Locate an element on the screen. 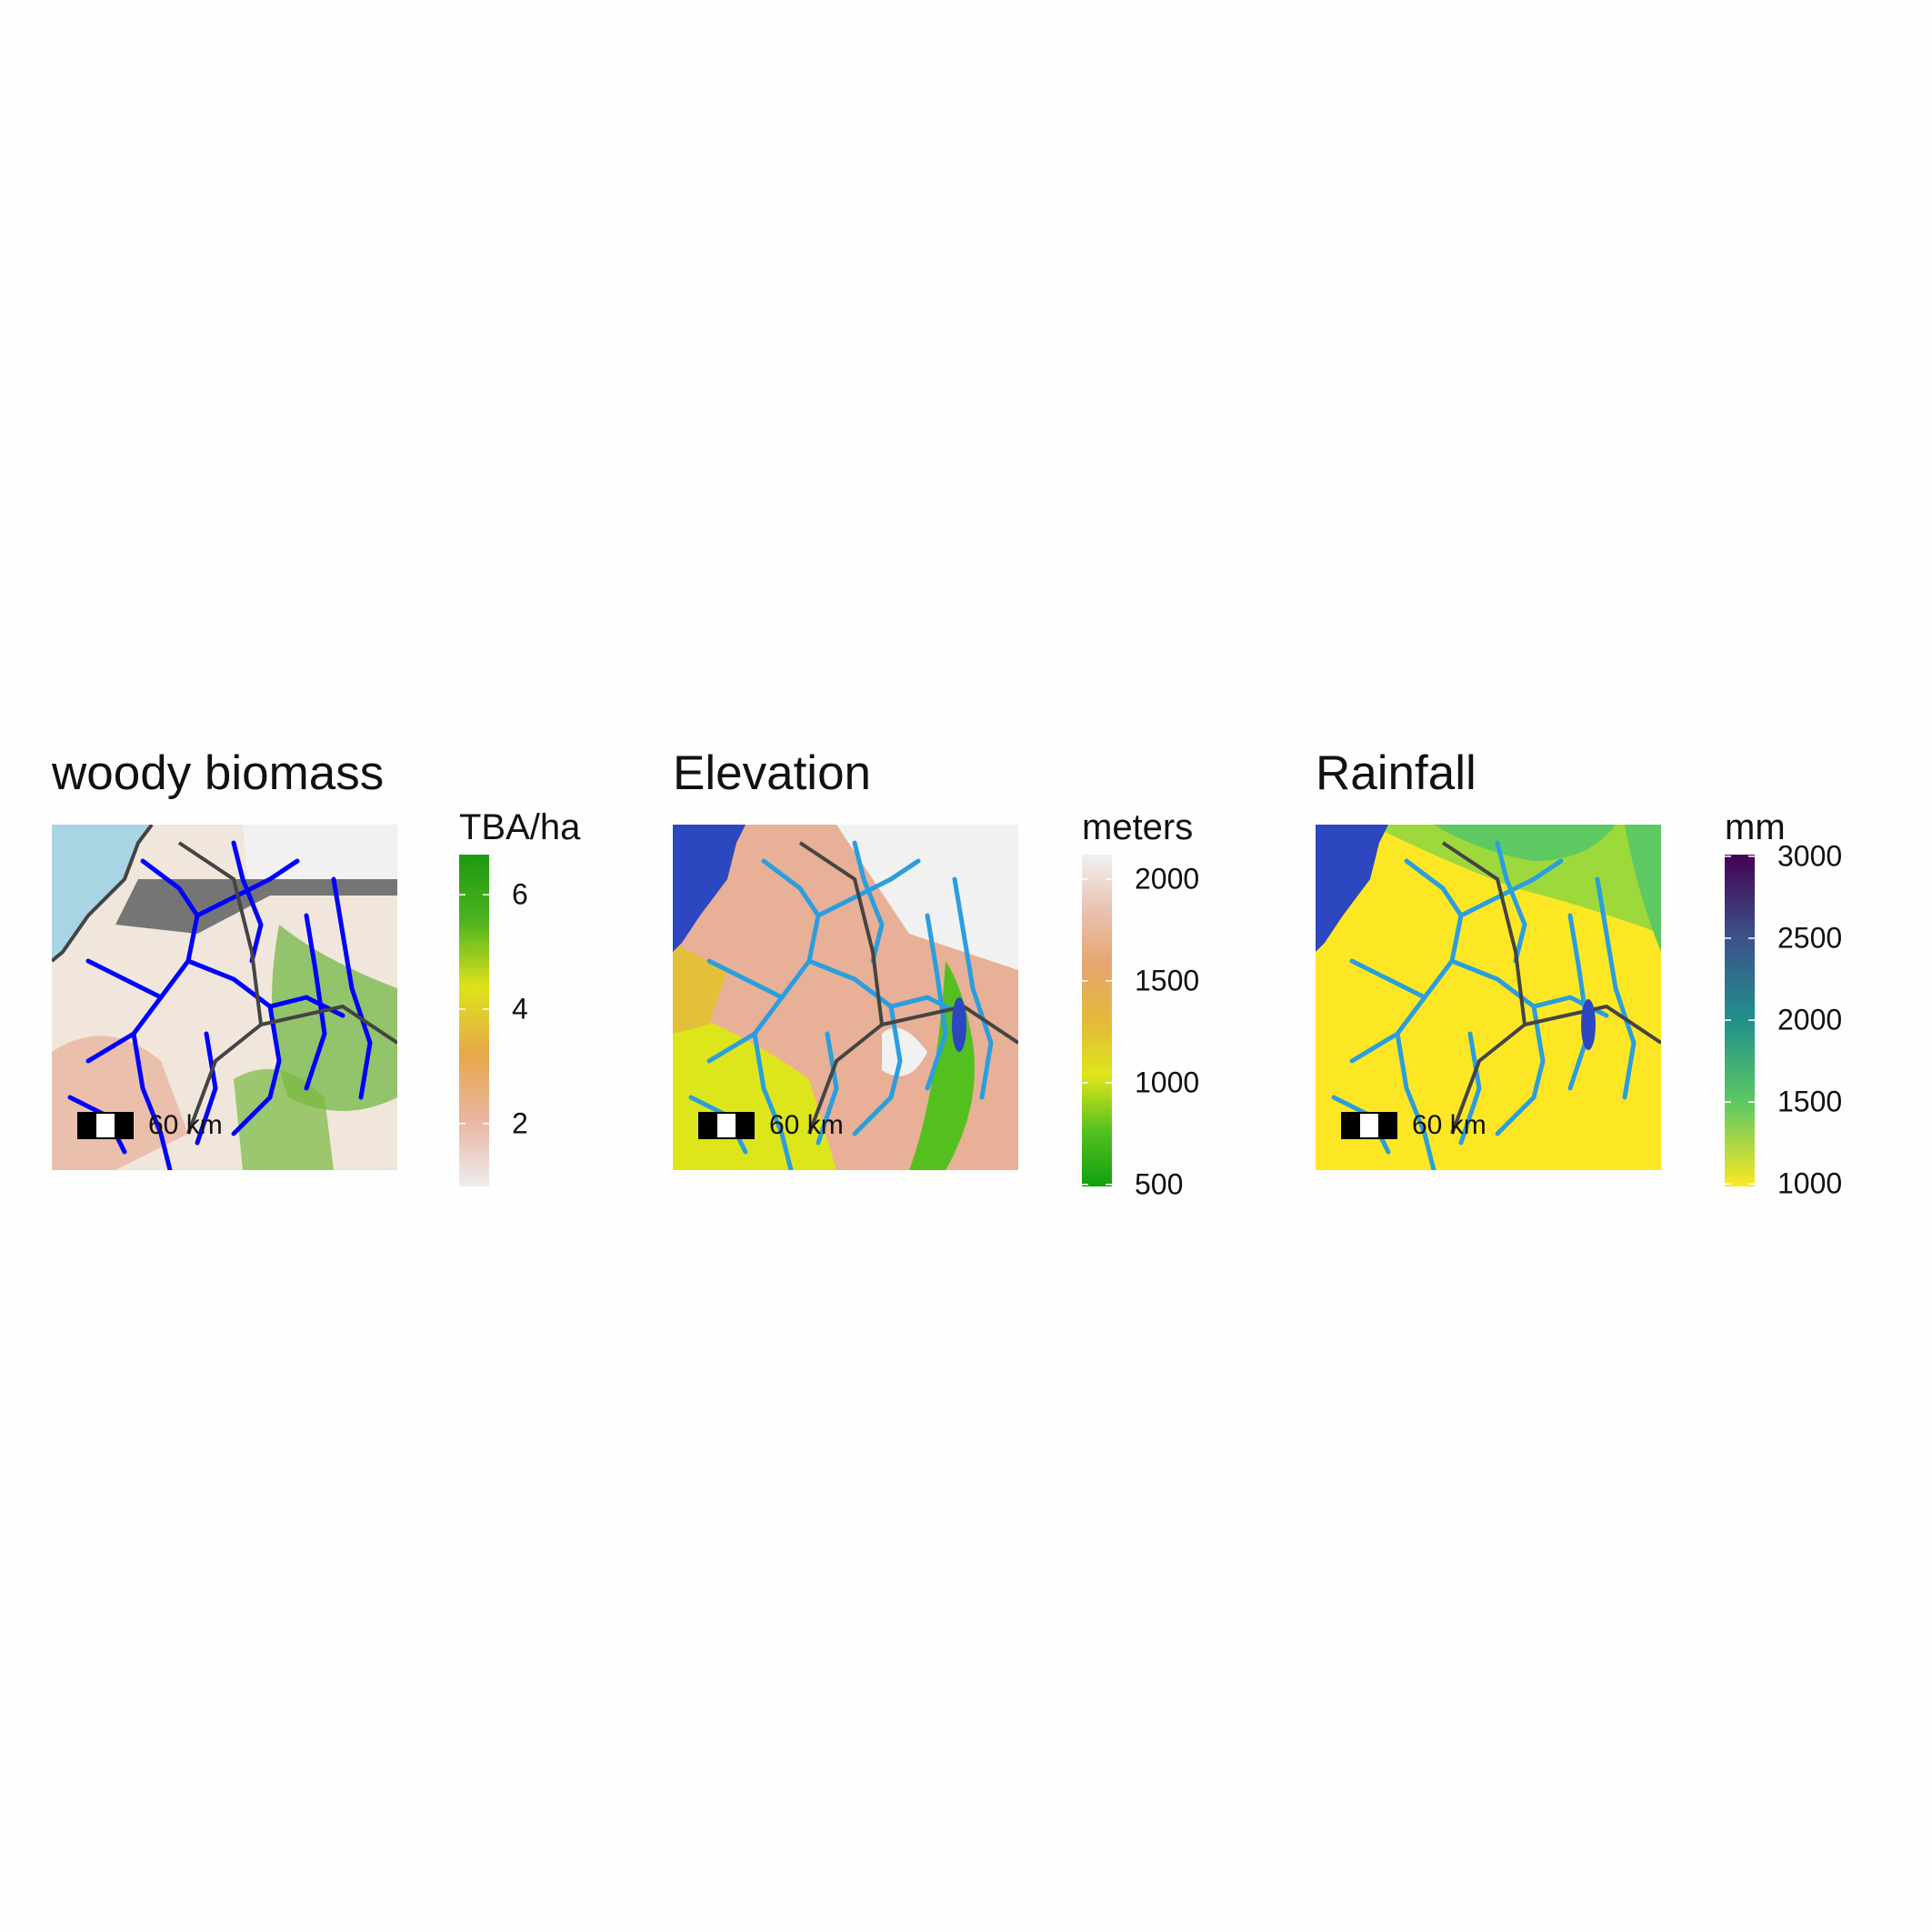 The image size is (1932, 1932). legend-title: TBA/ha is located at coordinates (520, 827).